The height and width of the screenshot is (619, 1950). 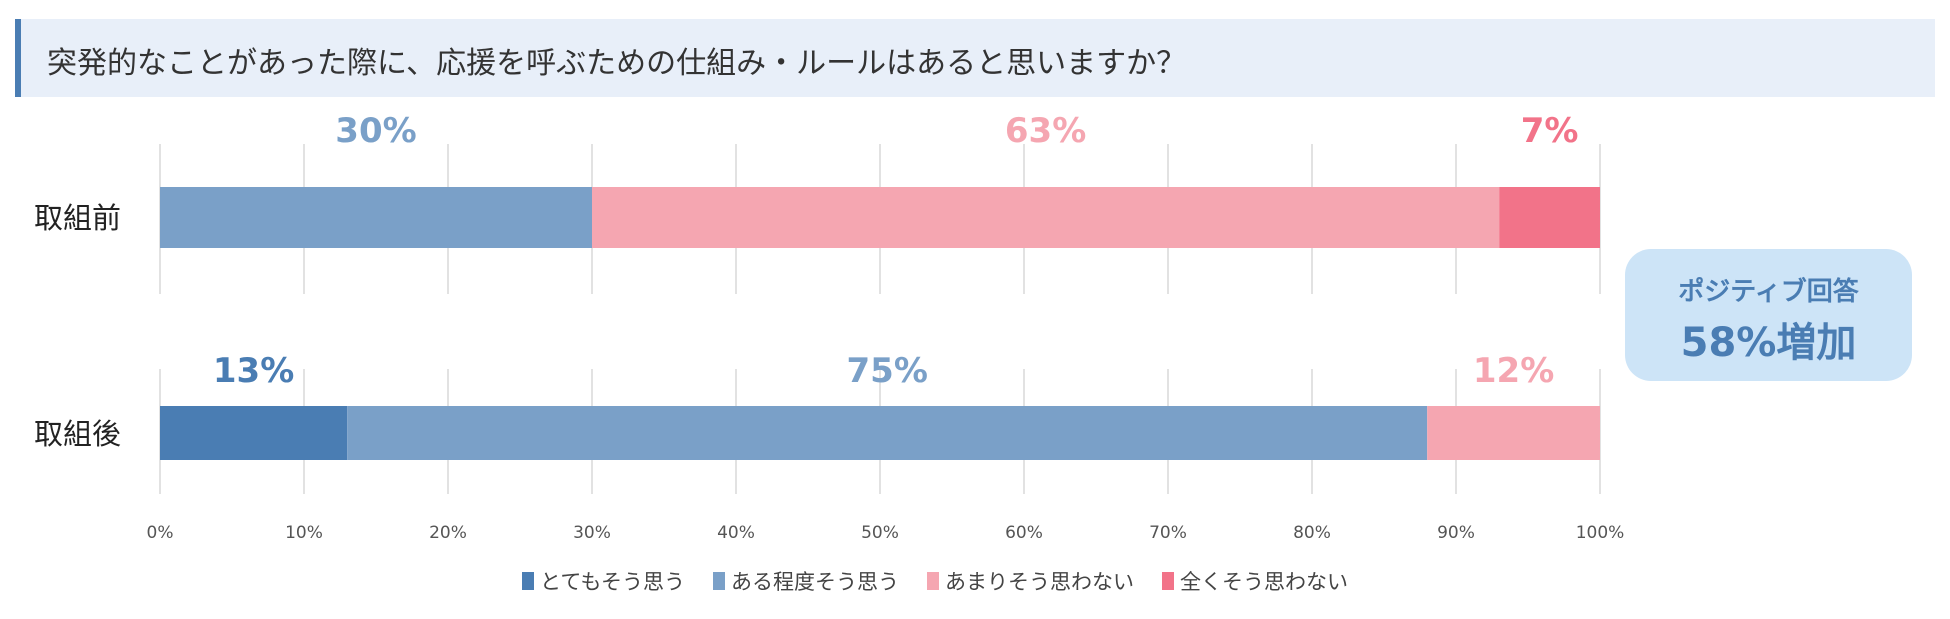 I want to click on callout-badge: ポジティブ回答 58%増加, so click(x=1768, y=315).